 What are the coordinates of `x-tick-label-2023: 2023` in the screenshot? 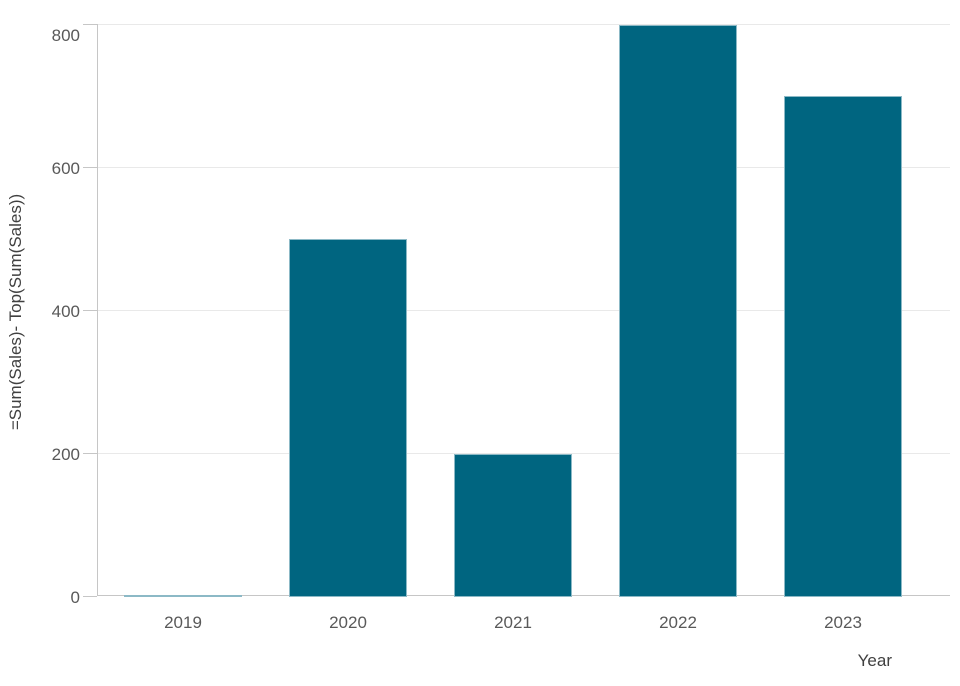 It's located at (843, 622).